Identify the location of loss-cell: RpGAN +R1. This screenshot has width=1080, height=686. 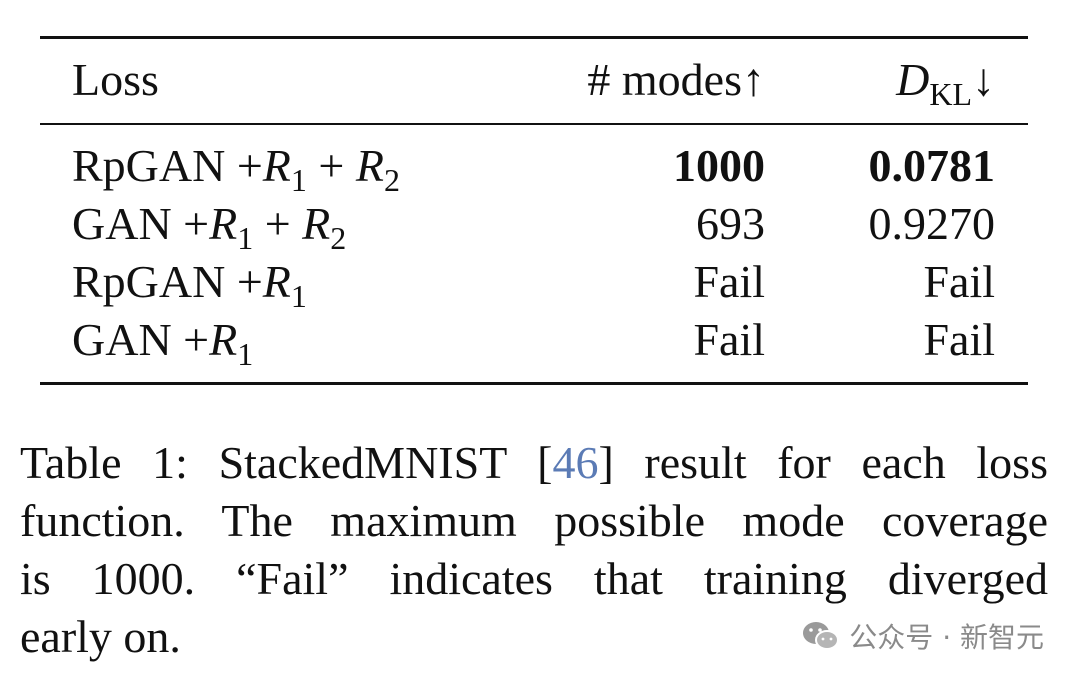
(189, 284).